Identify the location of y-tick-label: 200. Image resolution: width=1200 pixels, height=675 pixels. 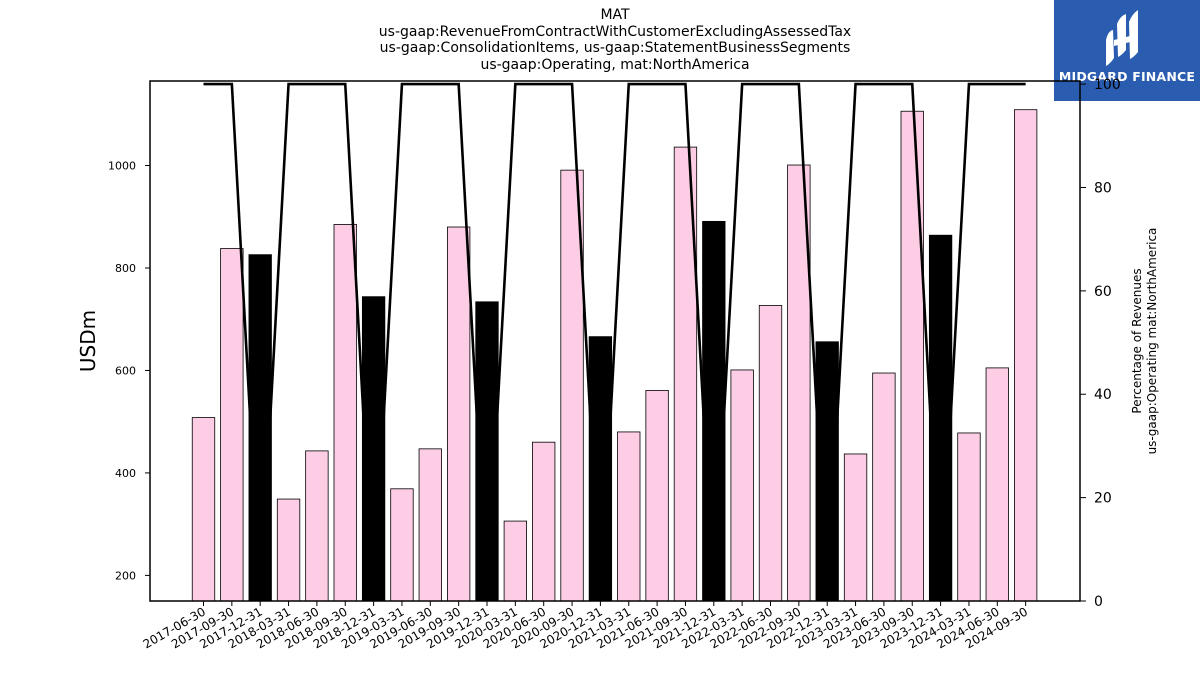
(125, 575).